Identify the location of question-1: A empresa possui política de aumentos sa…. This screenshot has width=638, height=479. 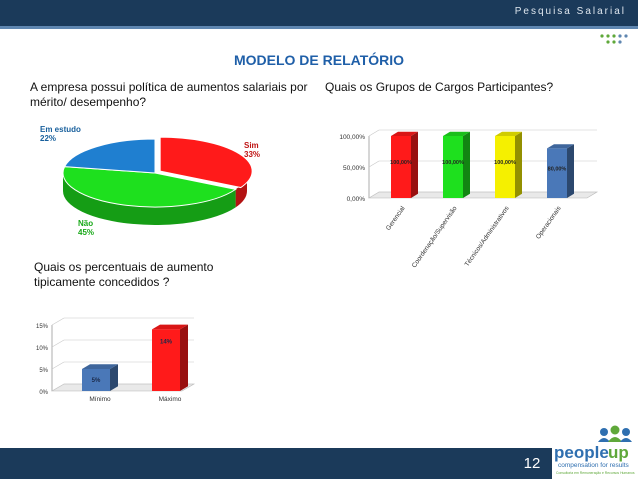
(169, 94).